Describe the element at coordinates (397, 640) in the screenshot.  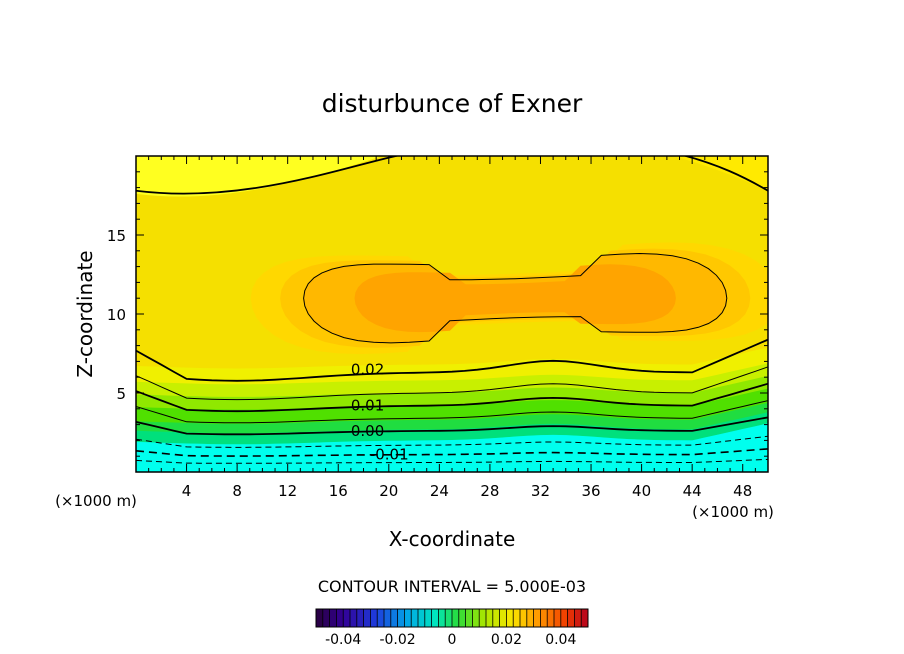
I see `colorbar-tick-label: -0.02` at that location.